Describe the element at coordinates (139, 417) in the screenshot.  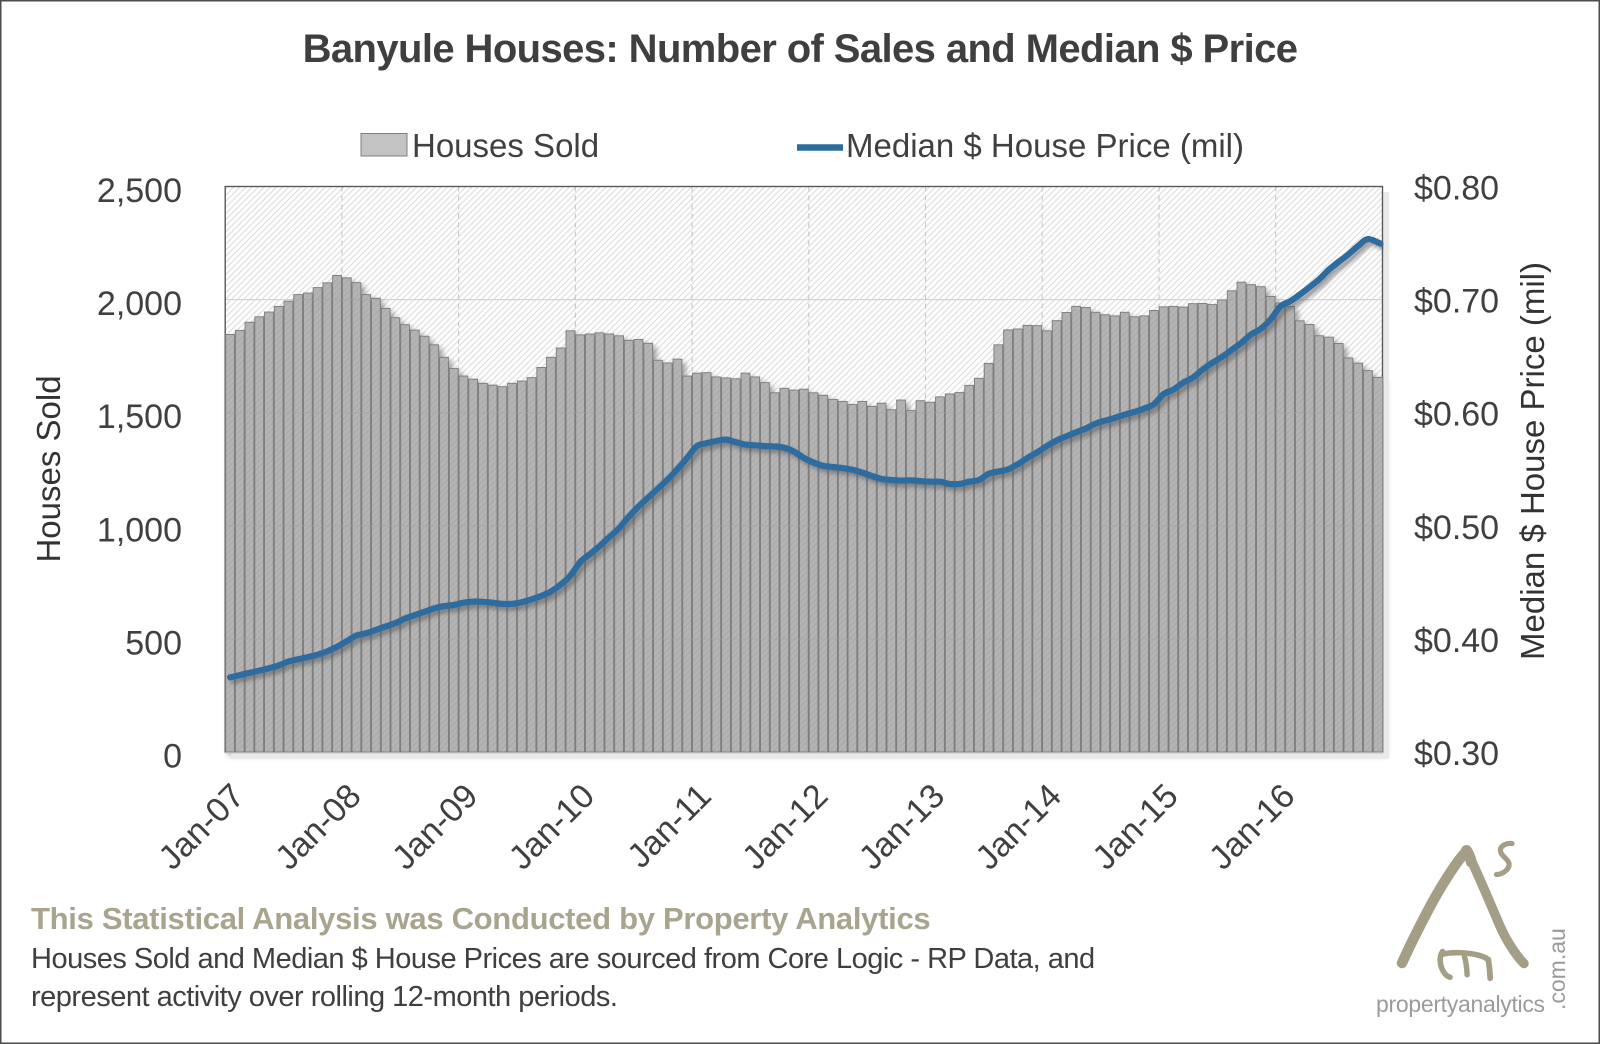
I see `svg-text: 1,500` at that location.